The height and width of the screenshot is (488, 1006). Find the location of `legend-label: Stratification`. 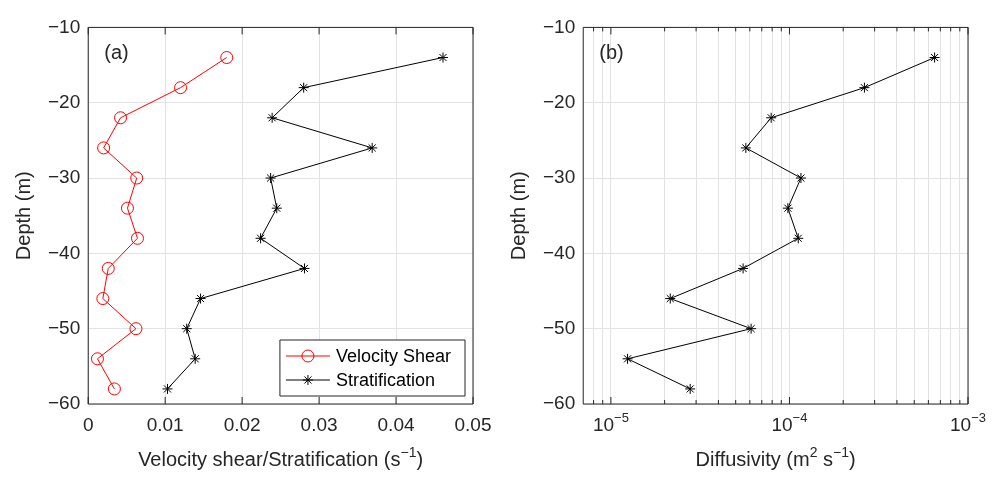

legend-label: Stratification is located at coordinates (385, 379).